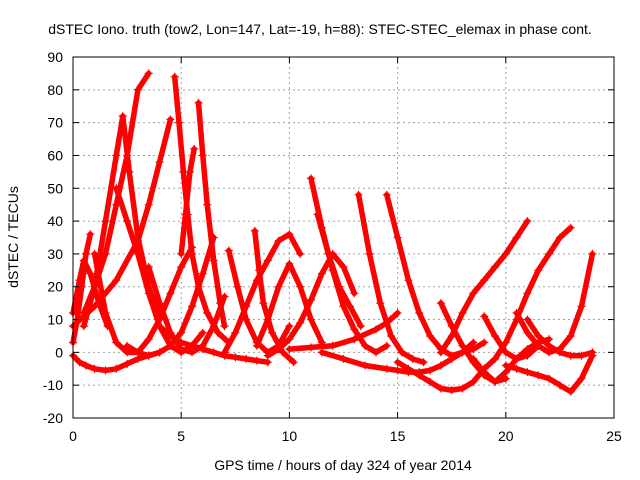 The height and width of the screenshot is (480, 640). What do you see at coordinates (290, 436) in the screenshot?
I see `x-tick-label: 10` at bounding box center [290, 436].